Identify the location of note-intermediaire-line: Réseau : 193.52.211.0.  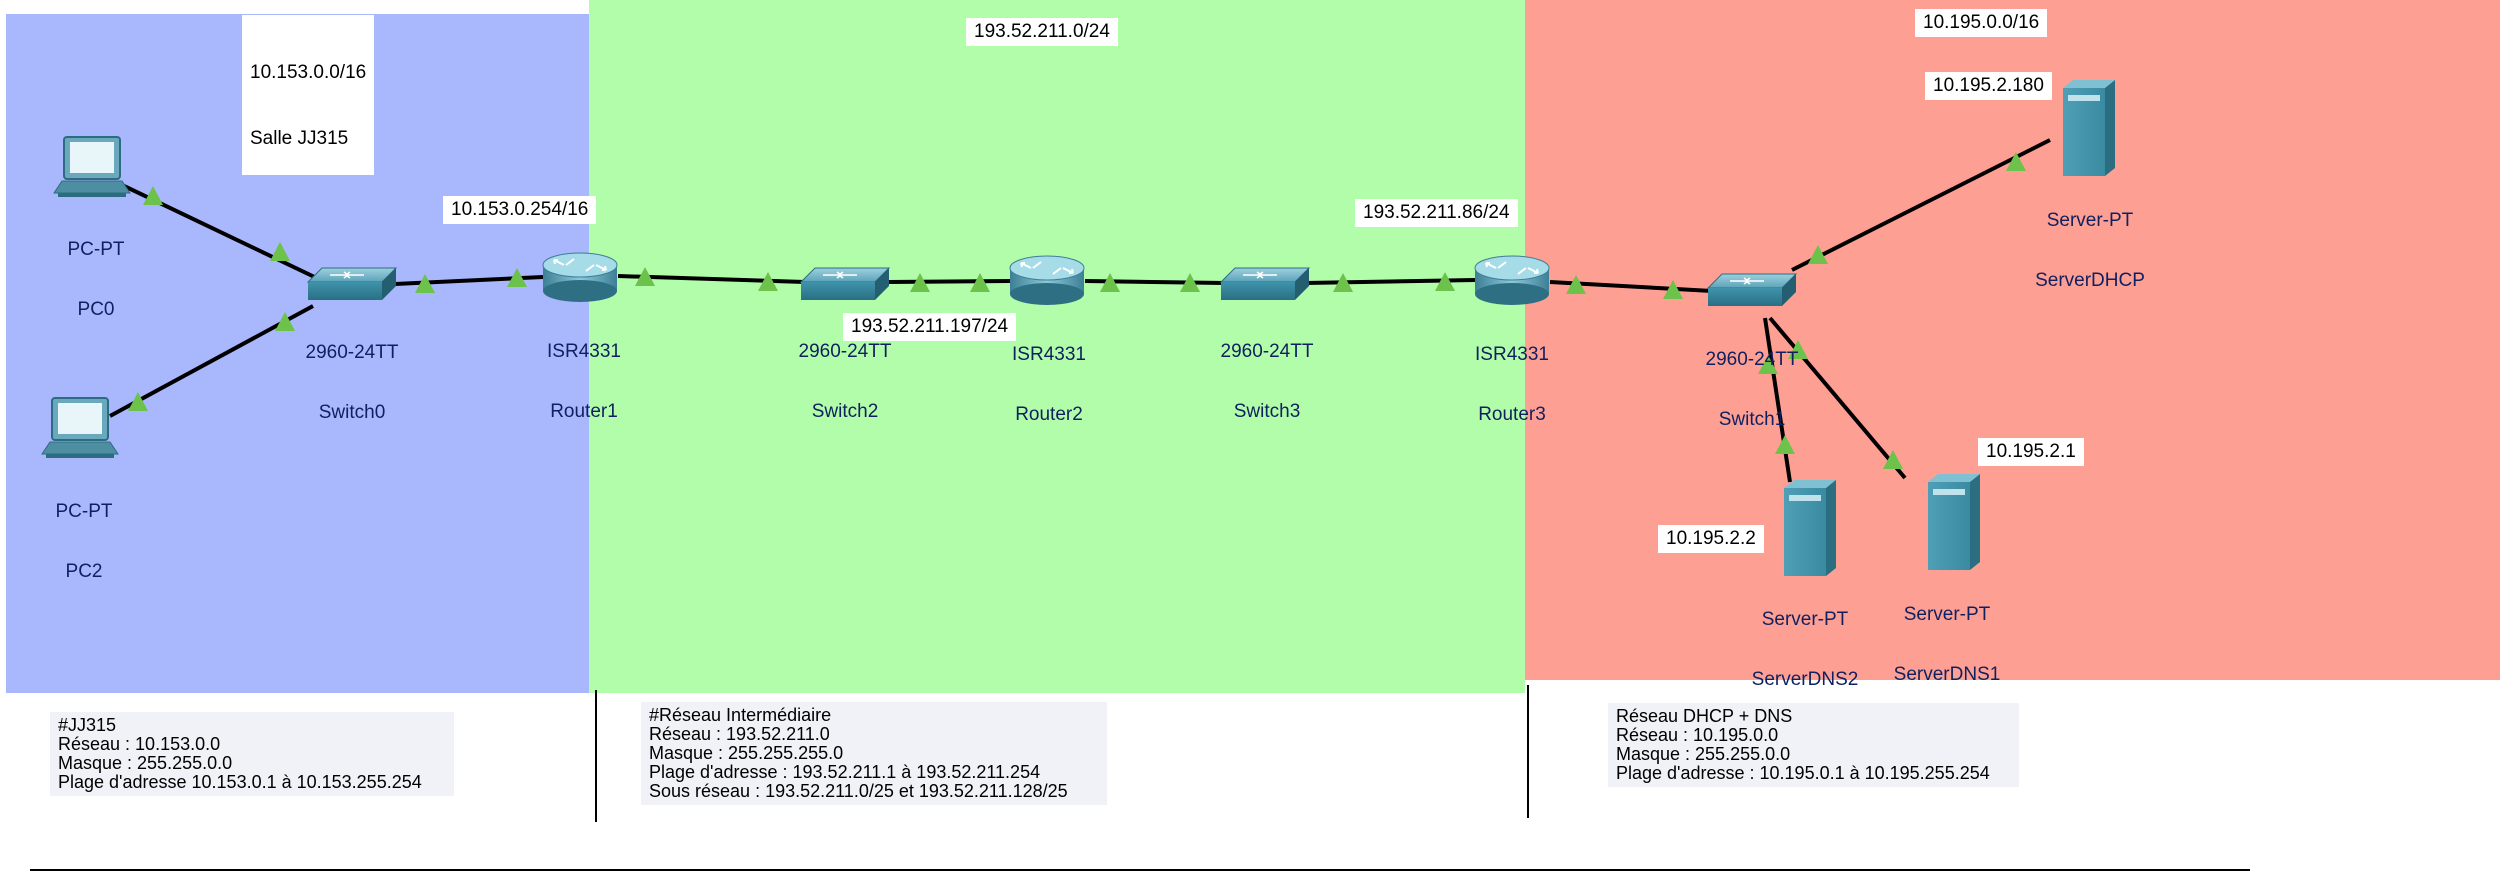
(739, 734).